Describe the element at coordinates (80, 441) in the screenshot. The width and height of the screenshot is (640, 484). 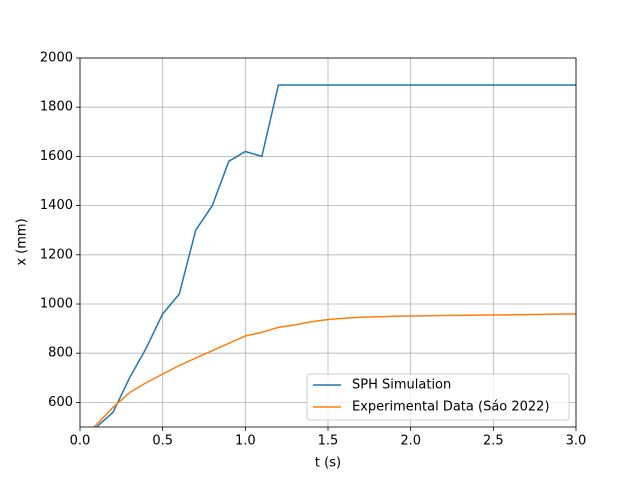
I see `x-tick-label: 0.0` at that location.